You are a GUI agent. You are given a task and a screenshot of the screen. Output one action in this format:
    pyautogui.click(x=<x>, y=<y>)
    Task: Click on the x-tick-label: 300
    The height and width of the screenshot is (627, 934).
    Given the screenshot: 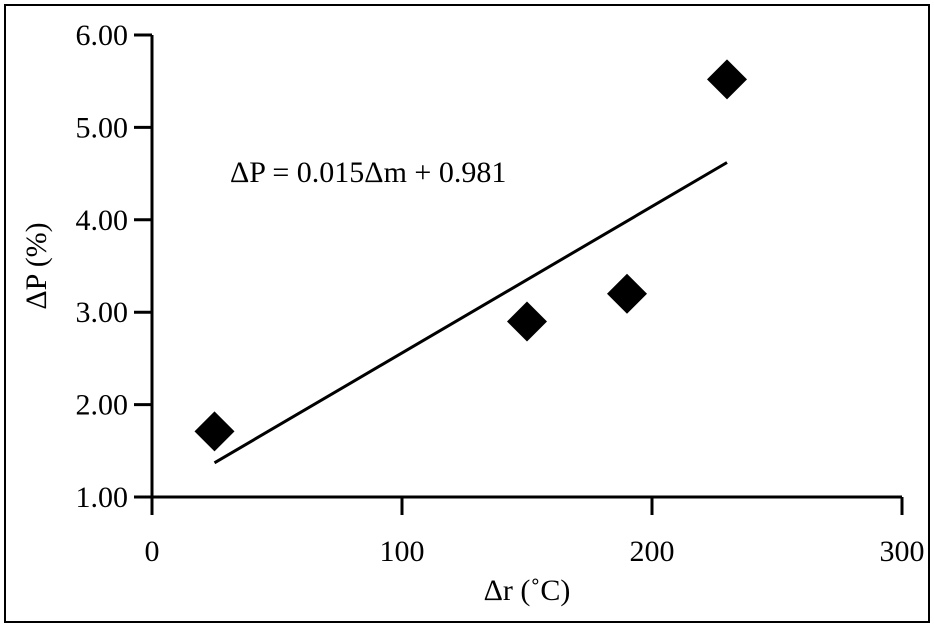 What is the action you would take?
    pyautogui.click(x=902, y=551)
    